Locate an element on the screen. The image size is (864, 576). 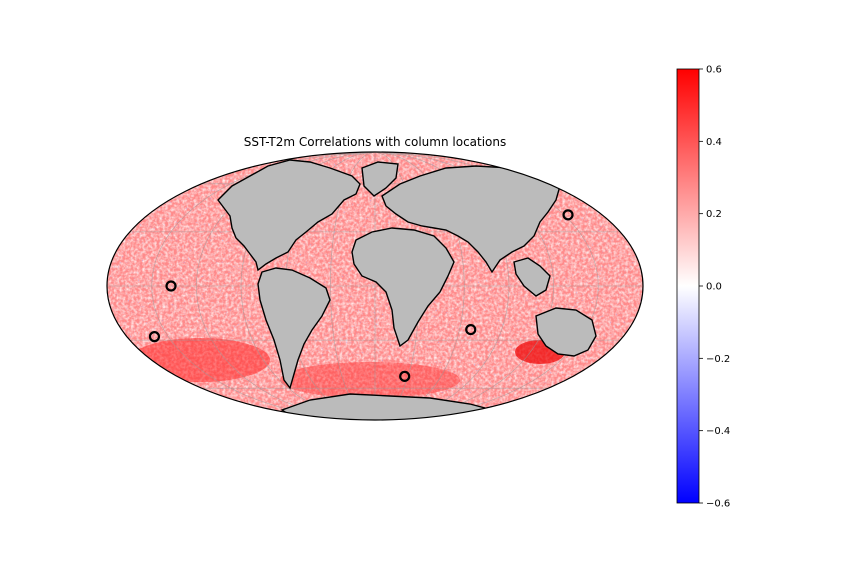
colorbar-gradient is located at coordinates (688, 286).